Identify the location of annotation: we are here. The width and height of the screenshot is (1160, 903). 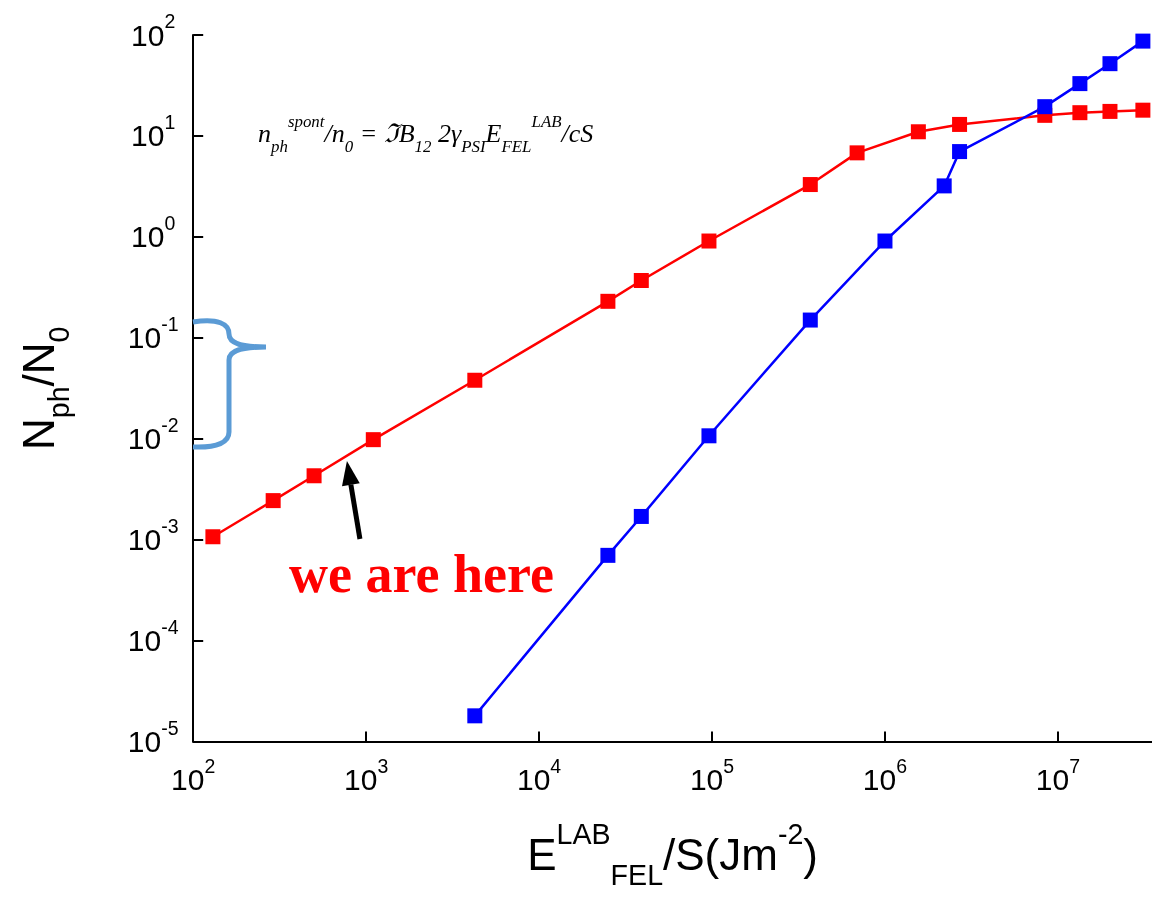
(421, 574).